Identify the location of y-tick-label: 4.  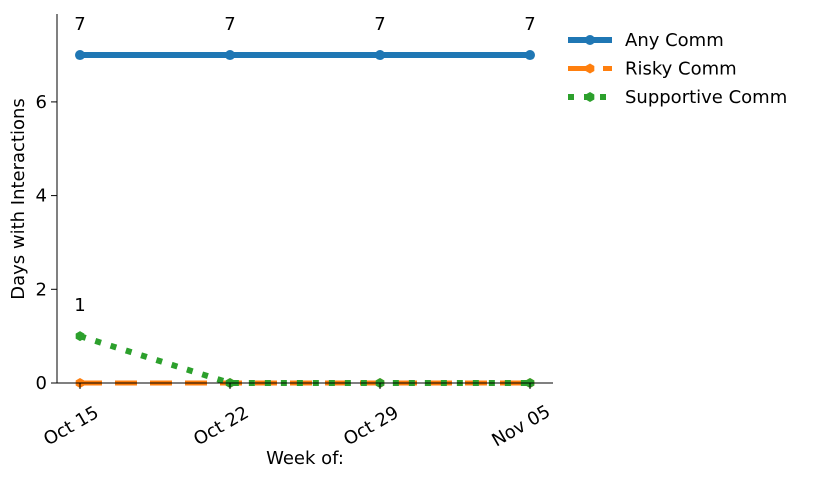
(41, 196).